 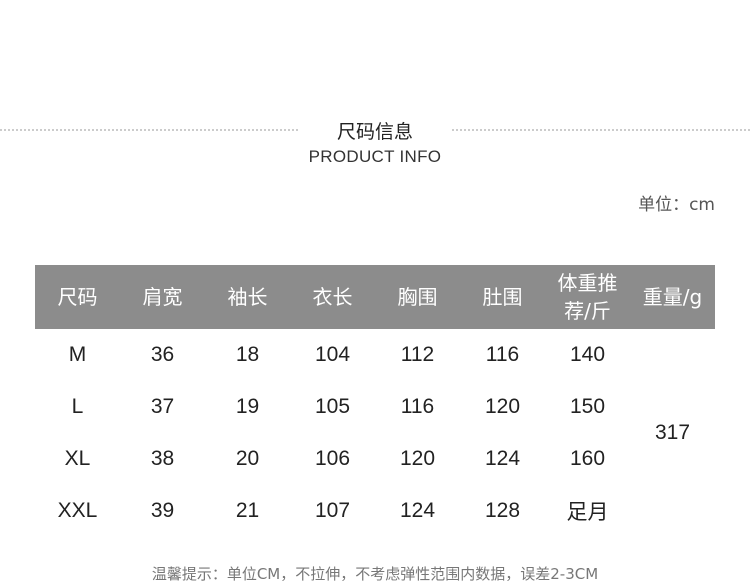 What do you see at coordinates (332, 297) in the screenshot?
I see `header-cell: 衣长` at bounding box center [332, 297].